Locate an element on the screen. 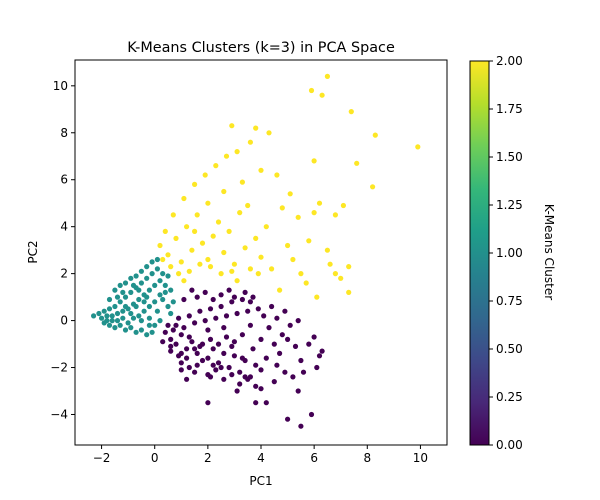 The height and width of the screenshot is (500, 600). x-tick-label: −2 is located at coordinates (102, 458).